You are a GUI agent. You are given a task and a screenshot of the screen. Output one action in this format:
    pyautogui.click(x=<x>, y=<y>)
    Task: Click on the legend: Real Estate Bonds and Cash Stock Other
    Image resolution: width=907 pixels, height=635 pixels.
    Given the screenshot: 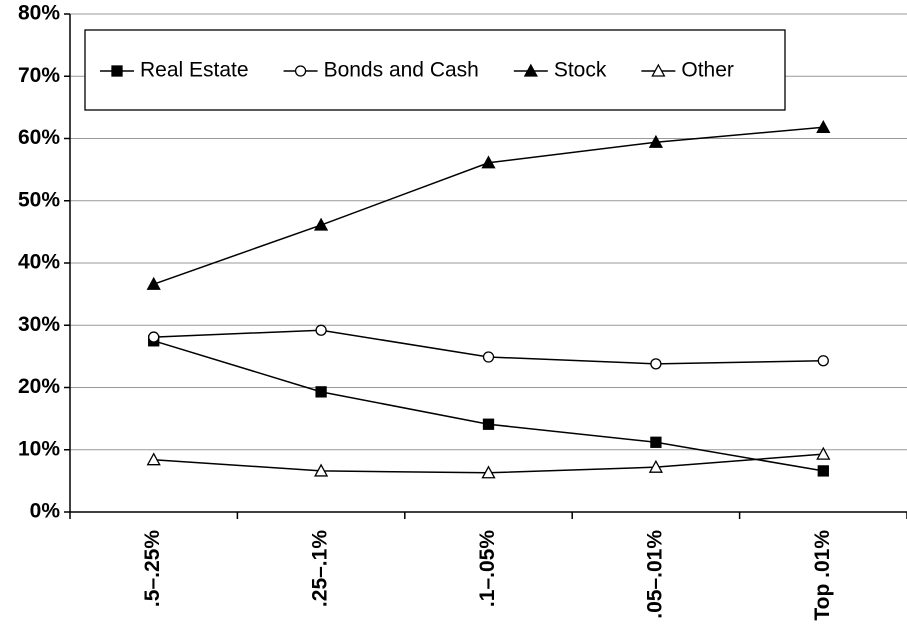 What is the action you would take?
    pyautogui.click(x=435, y=70)
    